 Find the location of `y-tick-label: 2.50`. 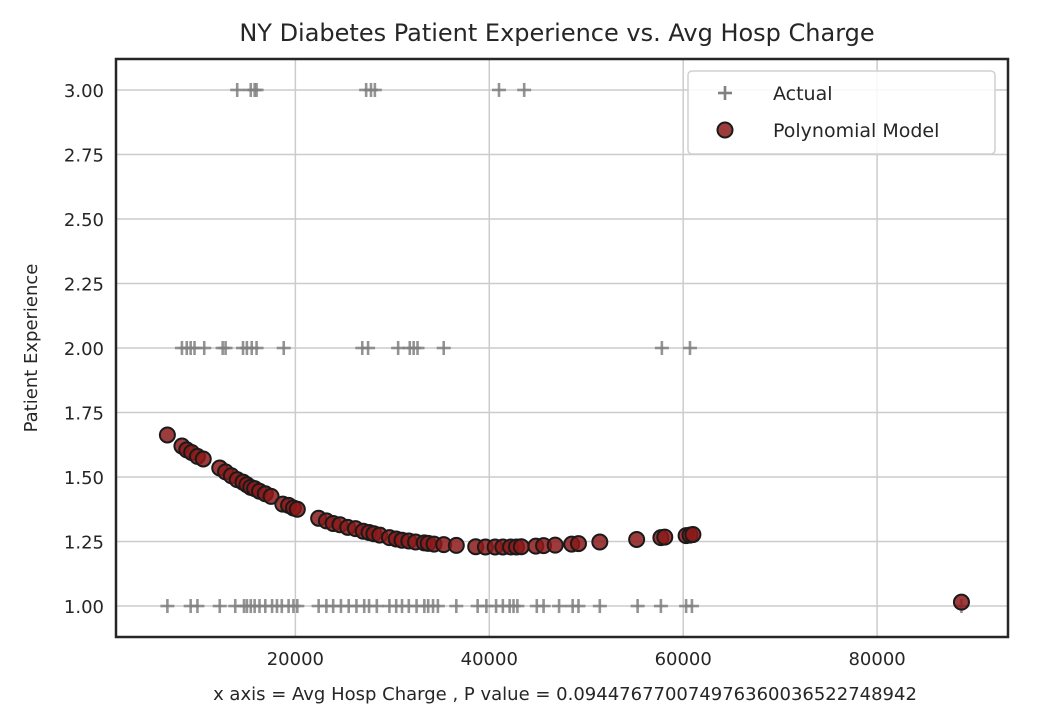

y-tick-label: 2.50 is located at coordinates (84, 220).